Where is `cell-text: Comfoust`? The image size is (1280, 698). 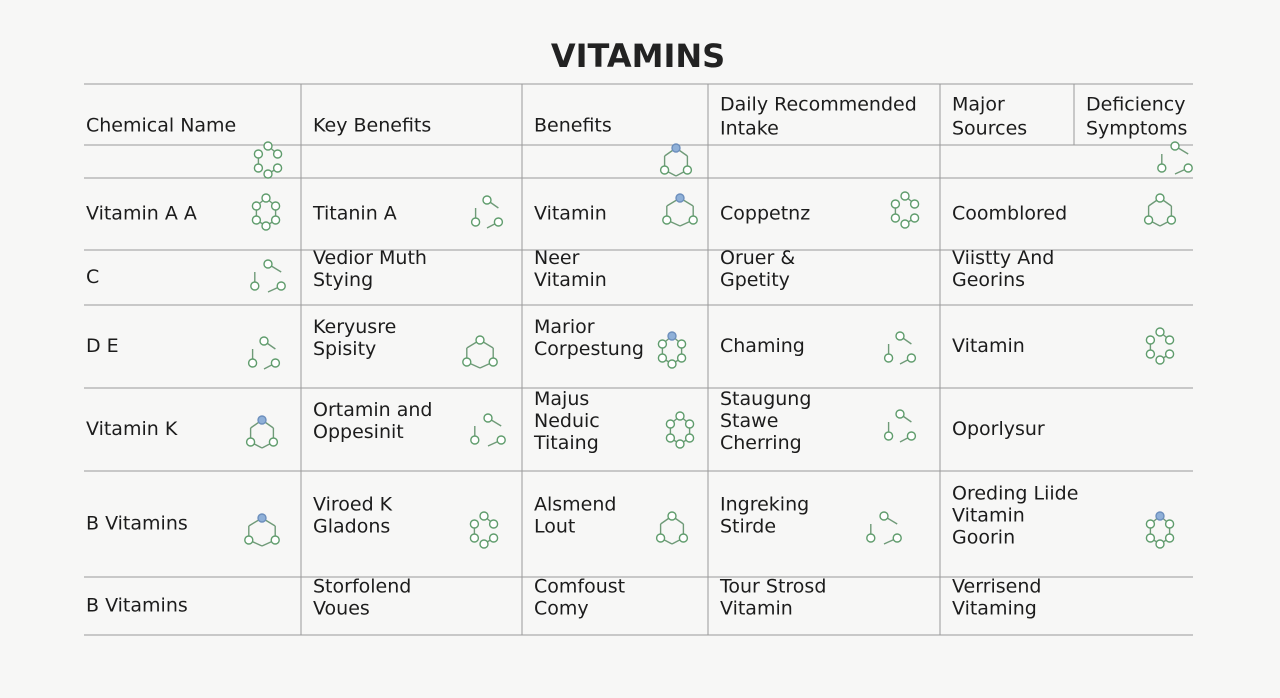
cell-text: Comfoust is located at coordinates (579, 587).